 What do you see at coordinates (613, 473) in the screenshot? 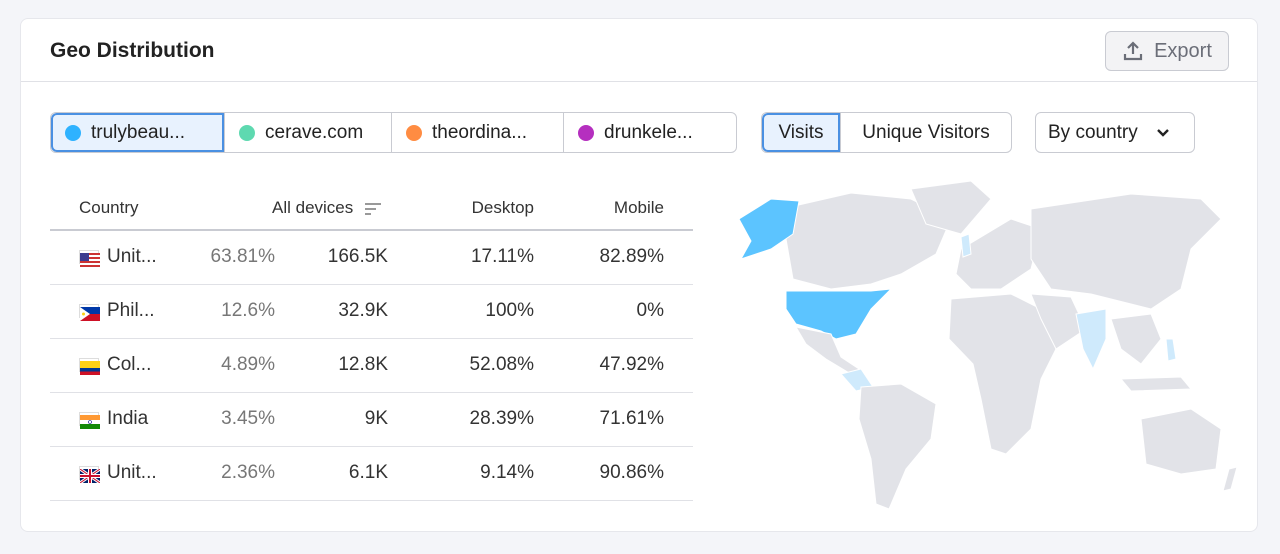
I see `mobile-cell: 90.86%` at bounding box center [613, 473].